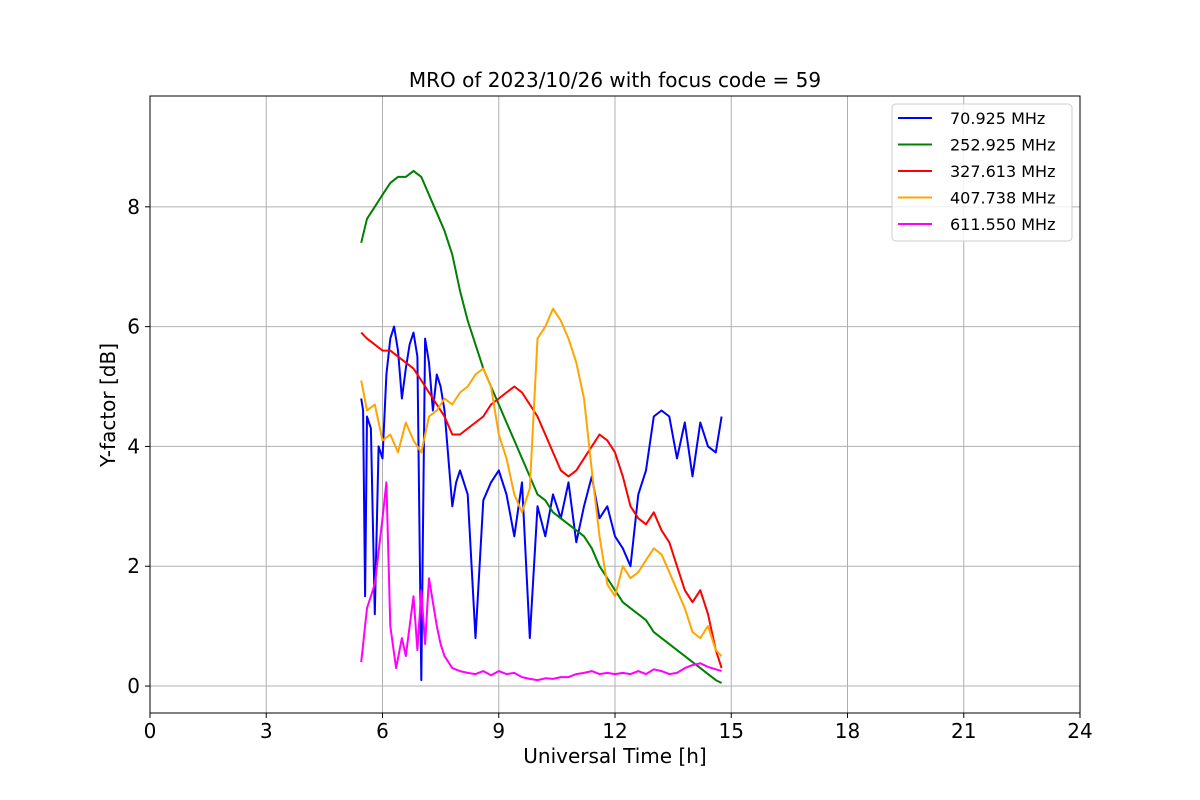  What do you see at coordinates (133, 327) in the screenshot?
I see `y-tick-label: 6` at bounding box center [133, 327].